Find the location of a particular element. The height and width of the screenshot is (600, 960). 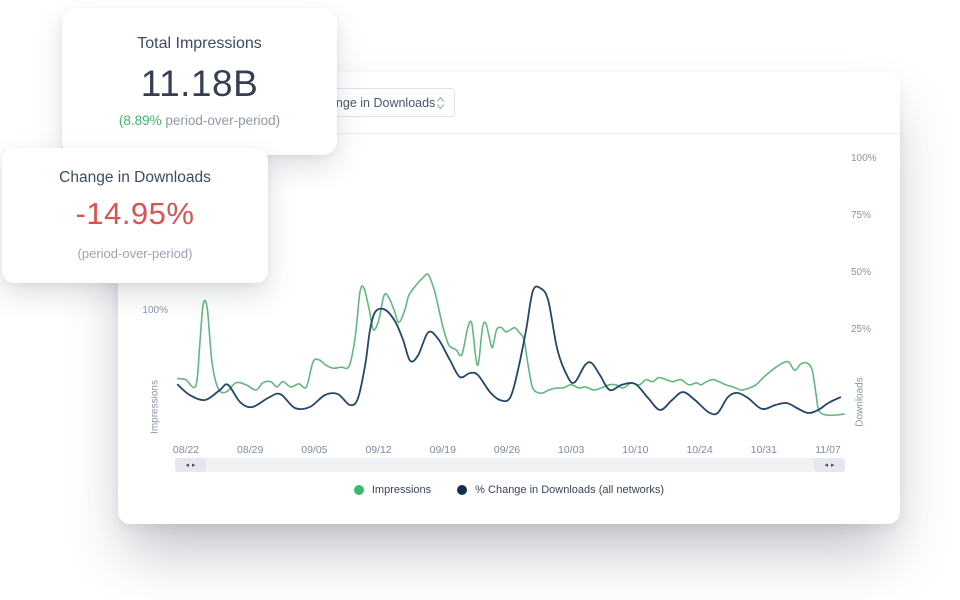

chart-scrollbar: ◂ ▸ ◂ ▸ is located at coordinates (510, 465).